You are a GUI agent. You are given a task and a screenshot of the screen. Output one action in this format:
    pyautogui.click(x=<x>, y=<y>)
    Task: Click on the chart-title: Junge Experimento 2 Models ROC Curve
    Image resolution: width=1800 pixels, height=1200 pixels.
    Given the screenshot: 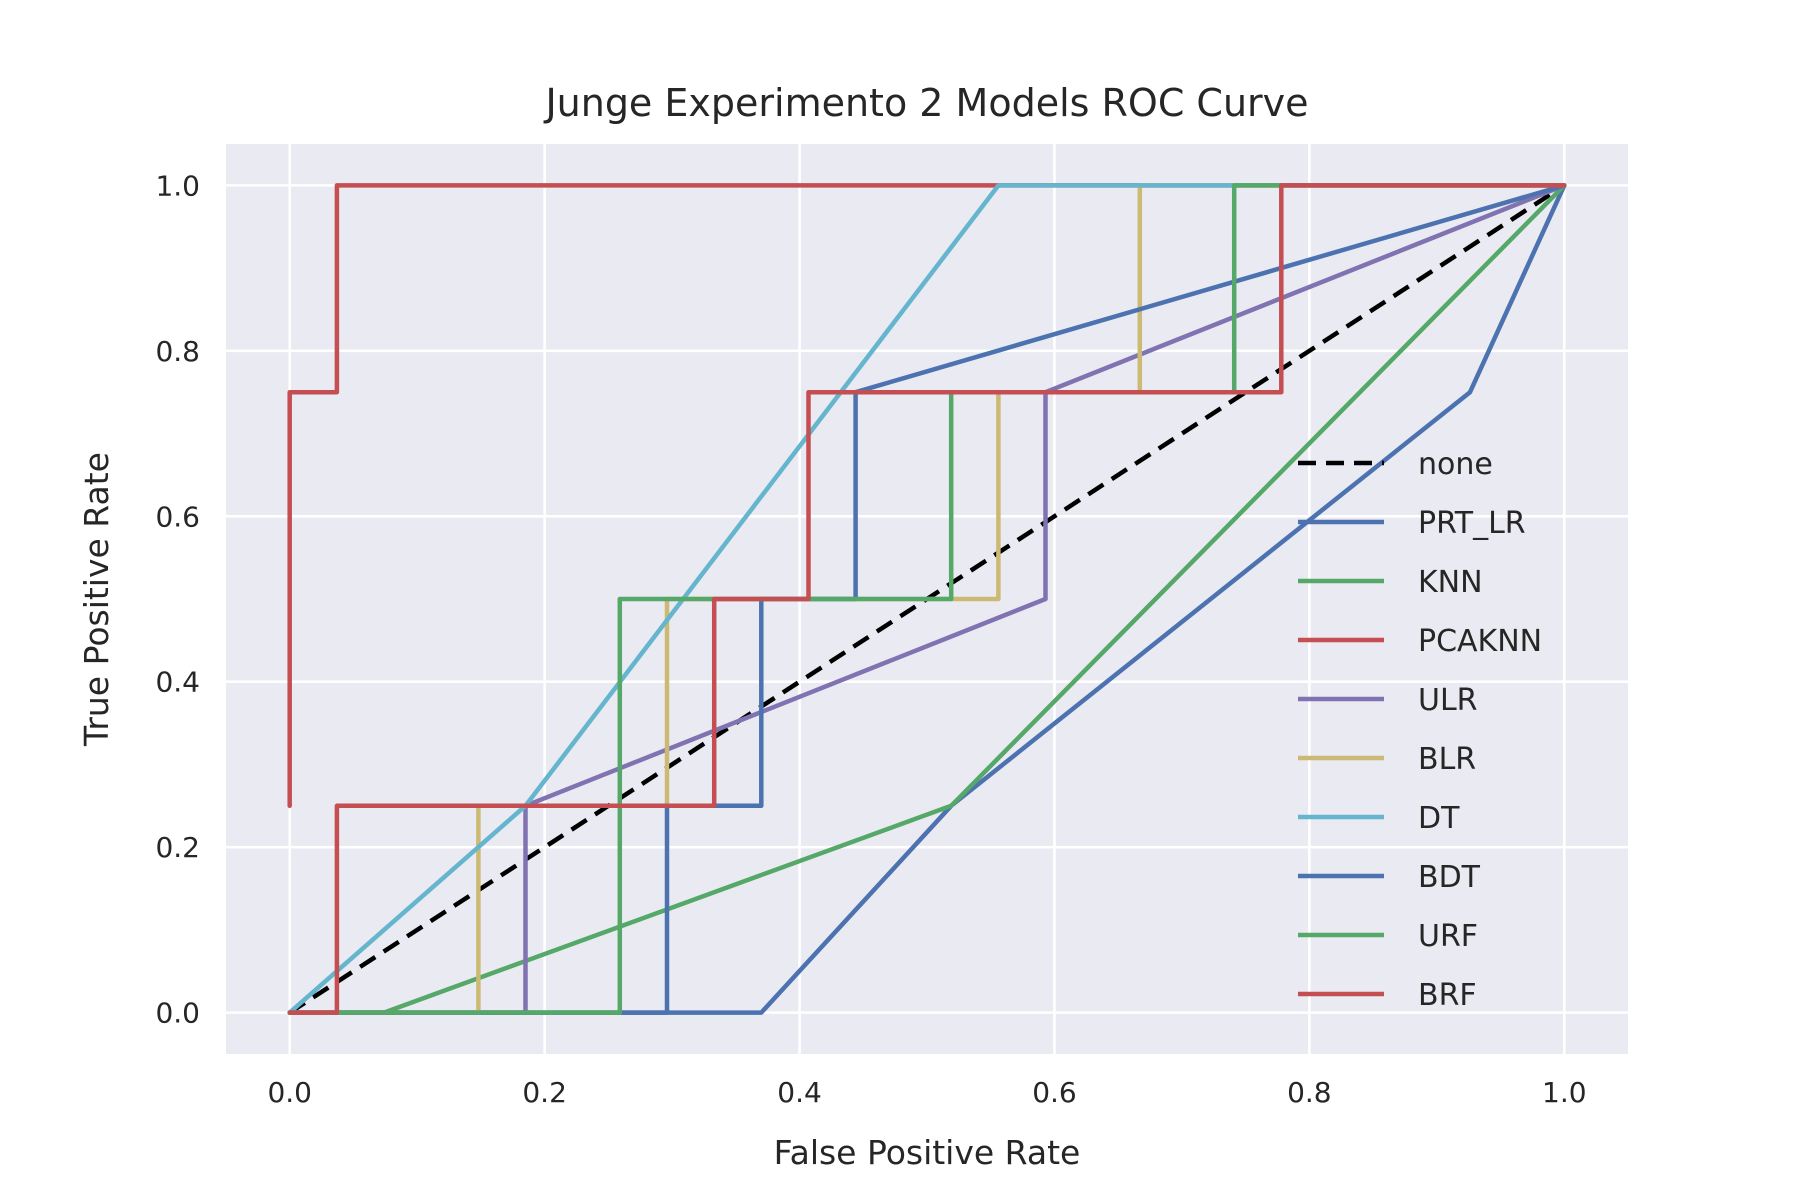 What is the action you would take?
    pyautogui.click(x=925, y=103)
    